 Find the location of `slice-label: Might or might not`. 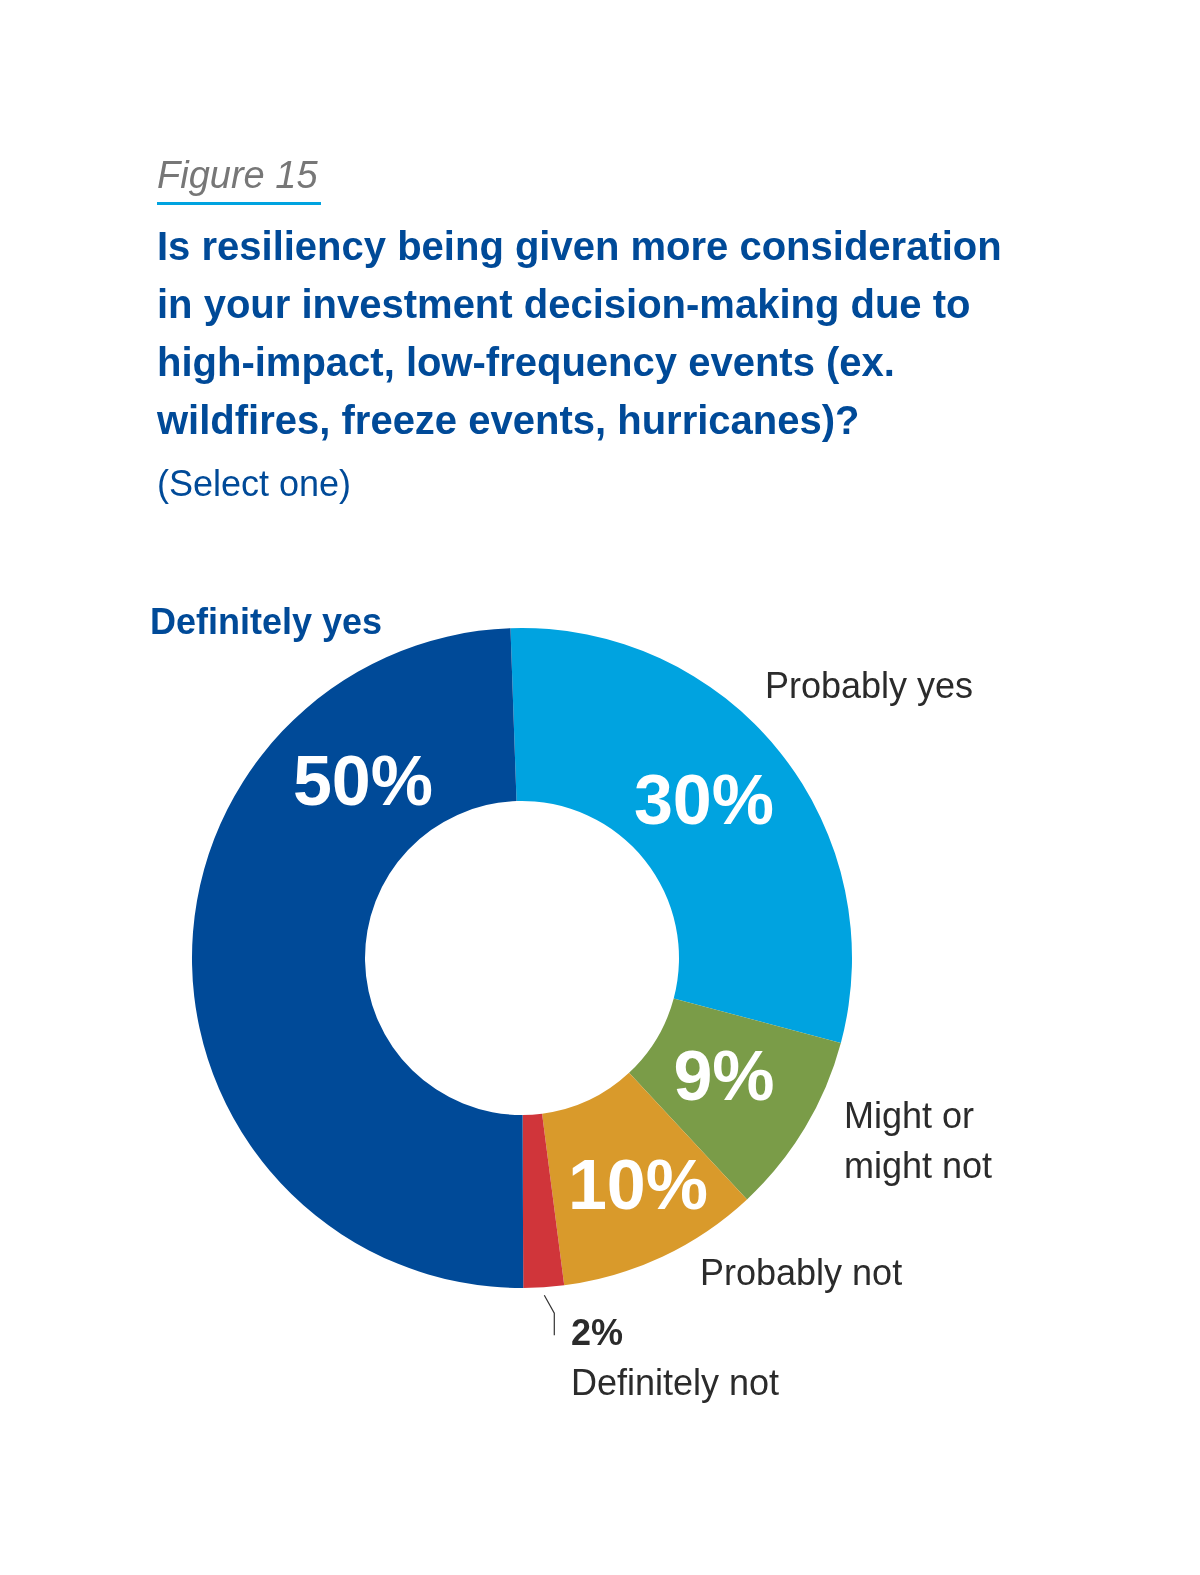

slice-label: Might or might not is located at coordinates (918, 1140).